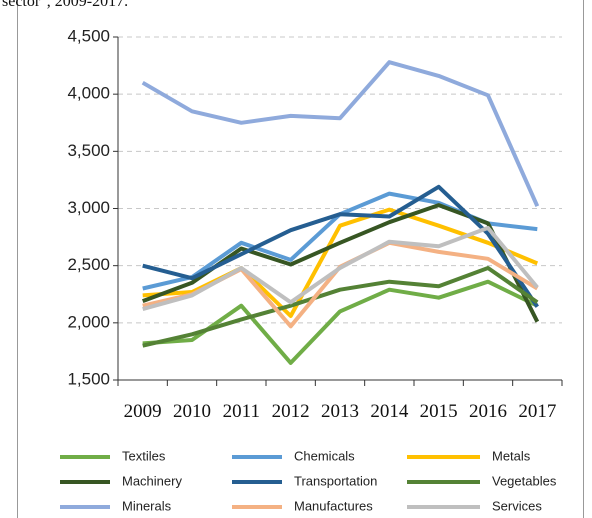  What do you see at coordinates (340, 411) in the screenshot?
I see `x-tick-label: 2013` at bounding box center [340, 411].